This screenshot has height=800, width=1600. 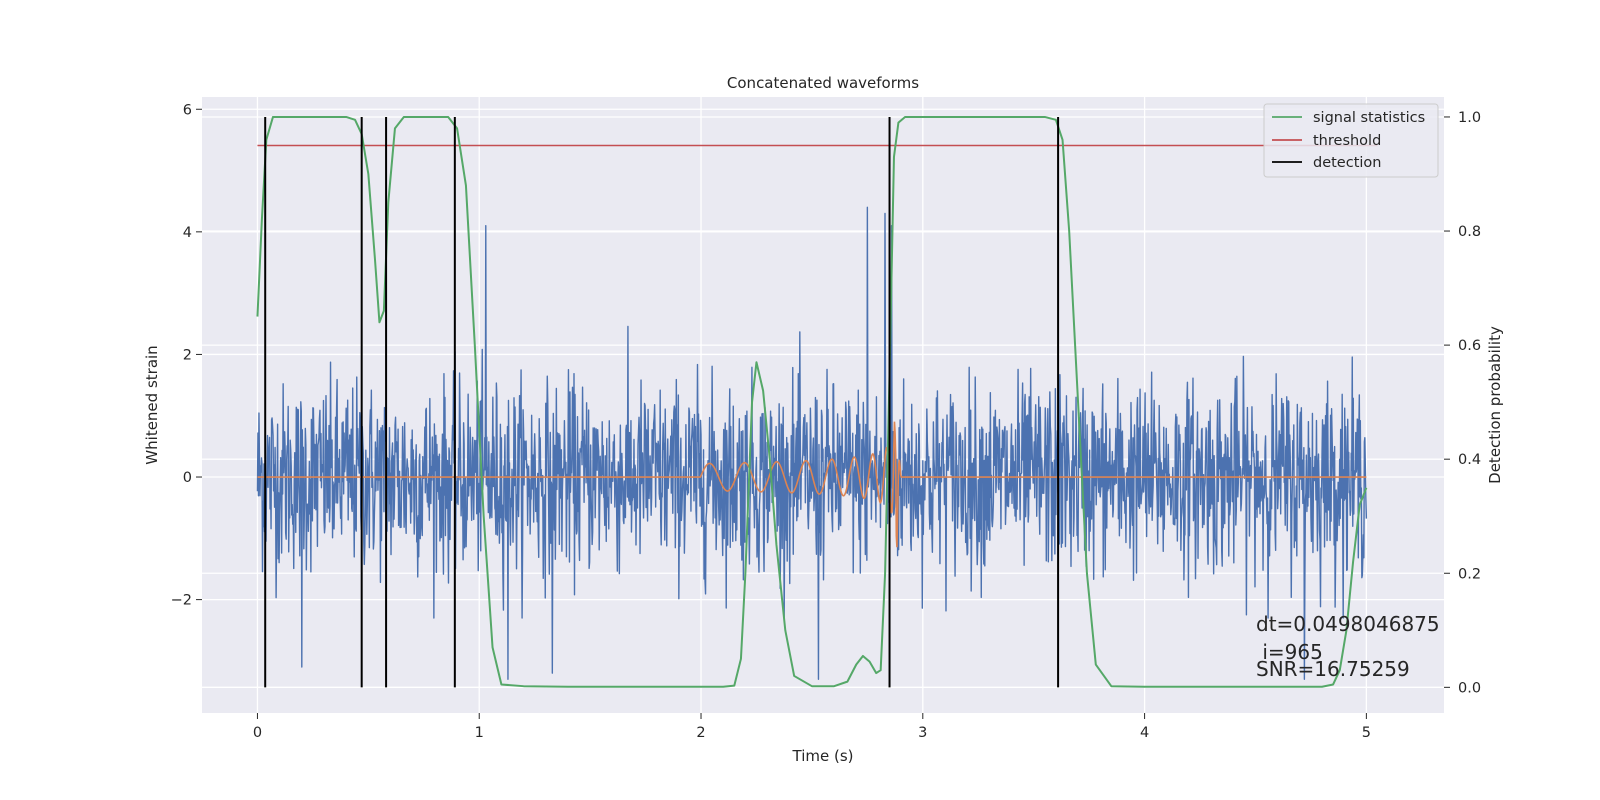 What do you see at coordinates (257, 733) in the screenshot?
I see `x-tick-label: 0` at bounding box center [257, 733].